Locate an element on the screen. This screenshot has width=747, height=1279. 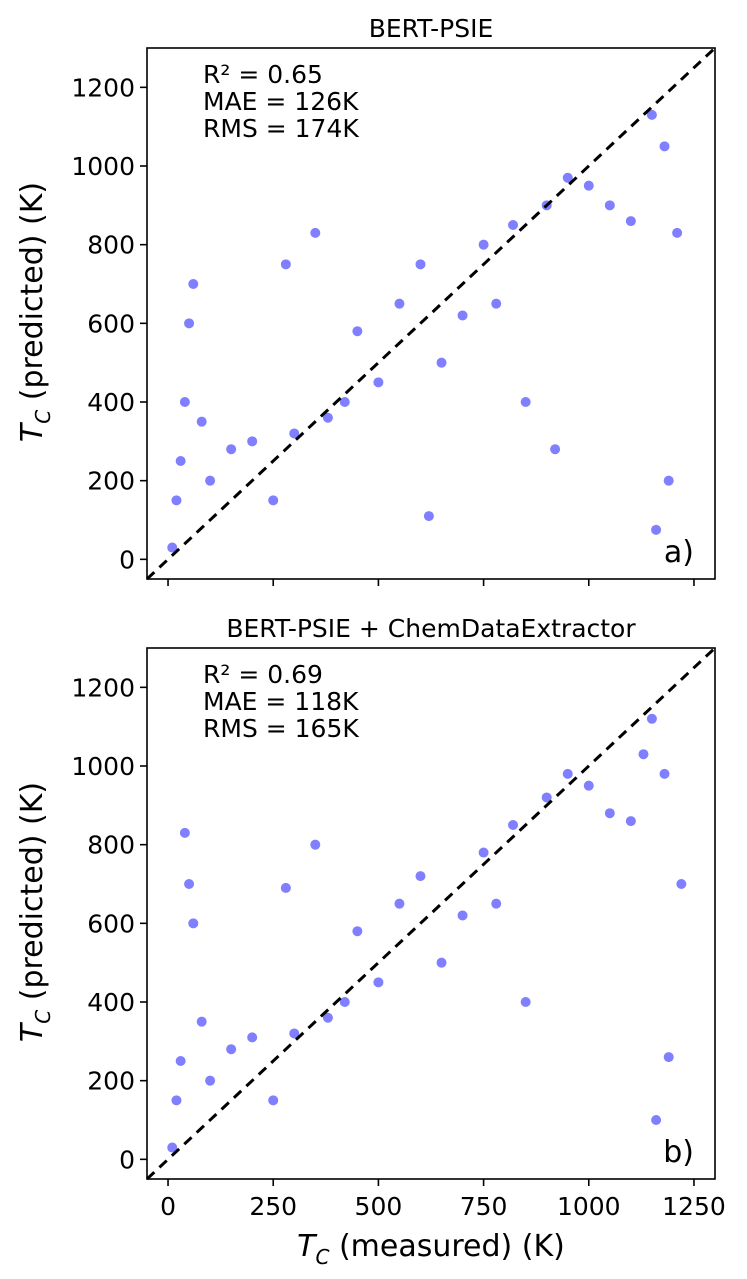
panel-a-y-tick-label: 1000 is located at coordinates (103, 166).